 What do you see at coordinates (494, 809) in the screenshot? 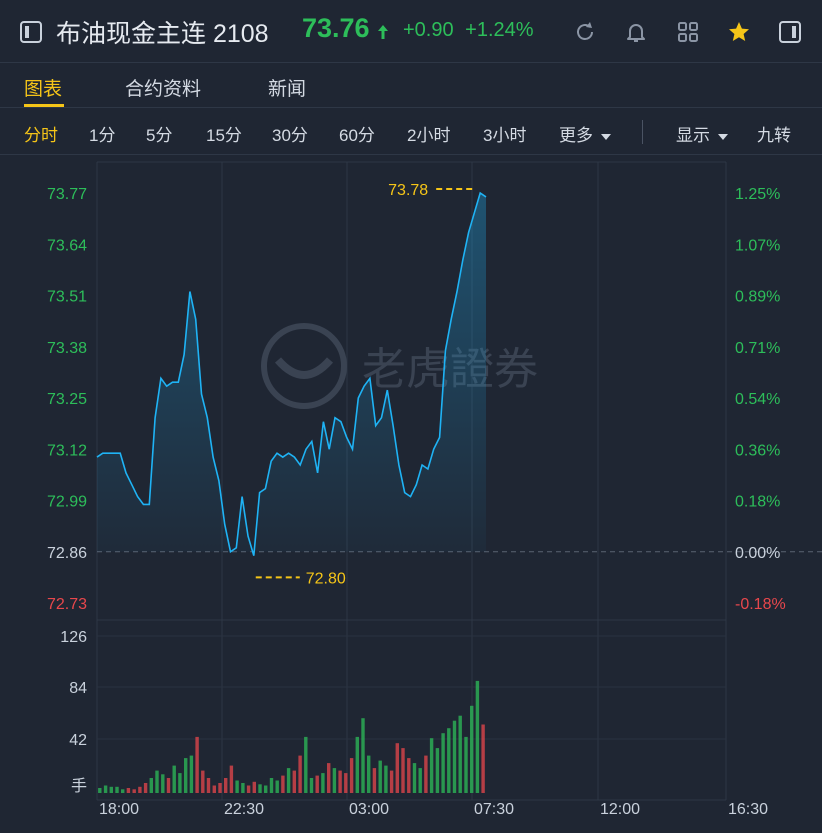
I see `time-tick-label: 07:30` at bounding box center [494, 809].